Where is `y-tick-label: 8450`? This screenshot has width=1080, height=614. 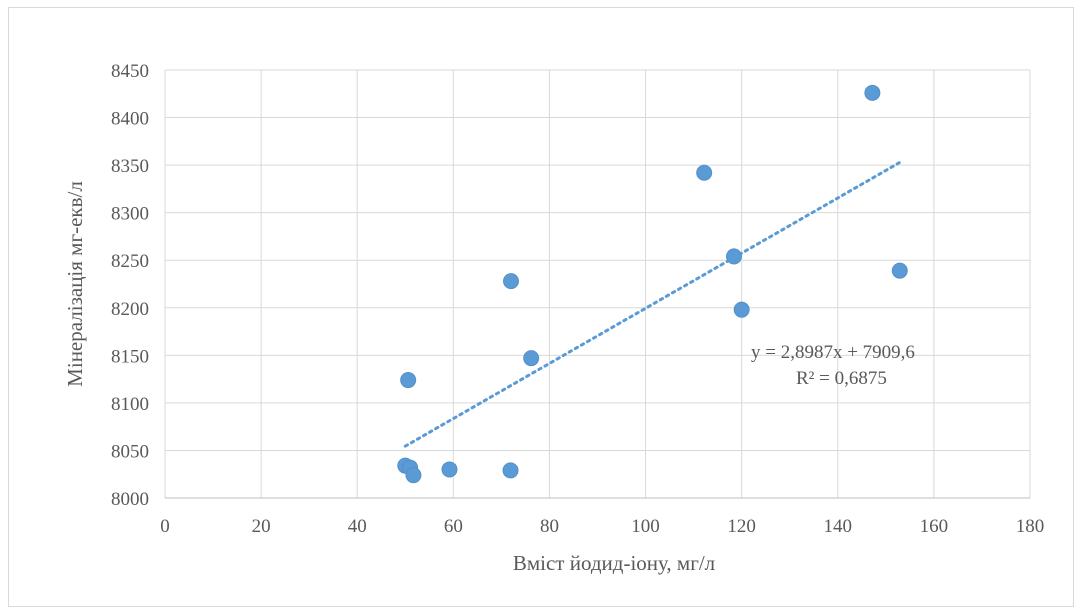
y-tick-label: 8450 is located at coordinates (130, 71).